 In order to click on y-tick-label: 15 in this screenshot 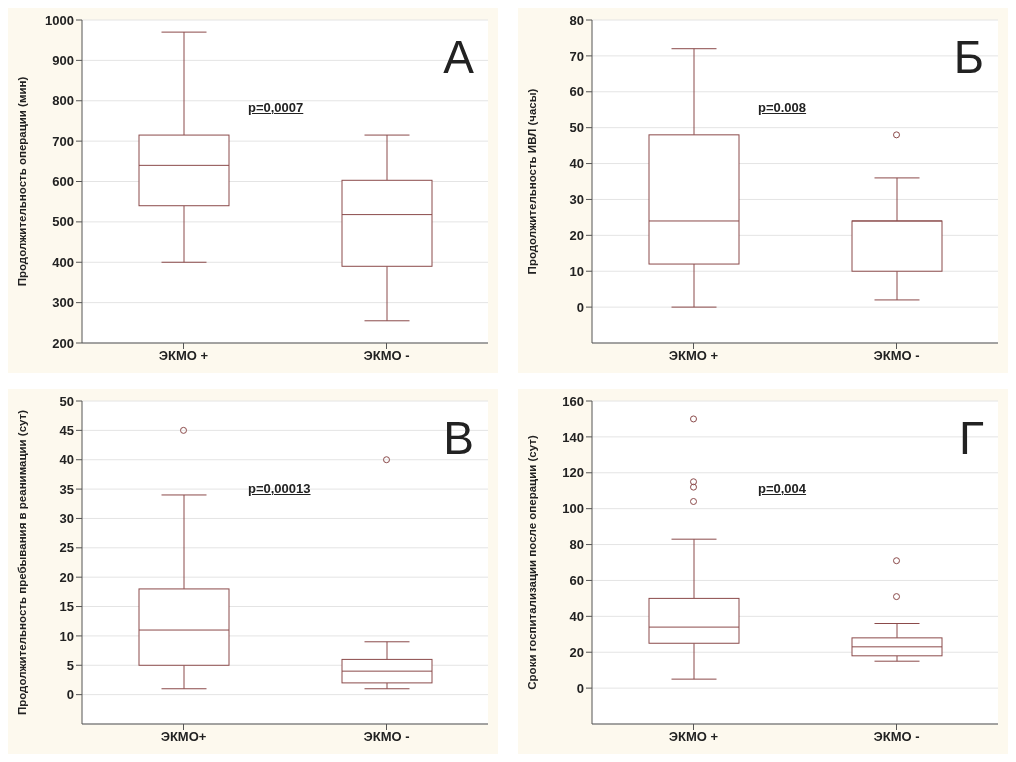, I will do `click(66, 607)`.